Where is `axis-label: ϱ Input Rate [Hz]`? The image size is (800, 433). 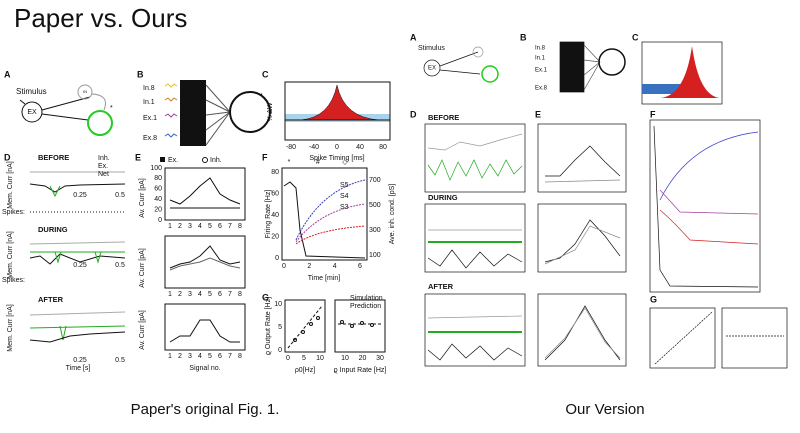
axis-label: ϱ Input Rate [Hz] is located at coordinates (360, 370).